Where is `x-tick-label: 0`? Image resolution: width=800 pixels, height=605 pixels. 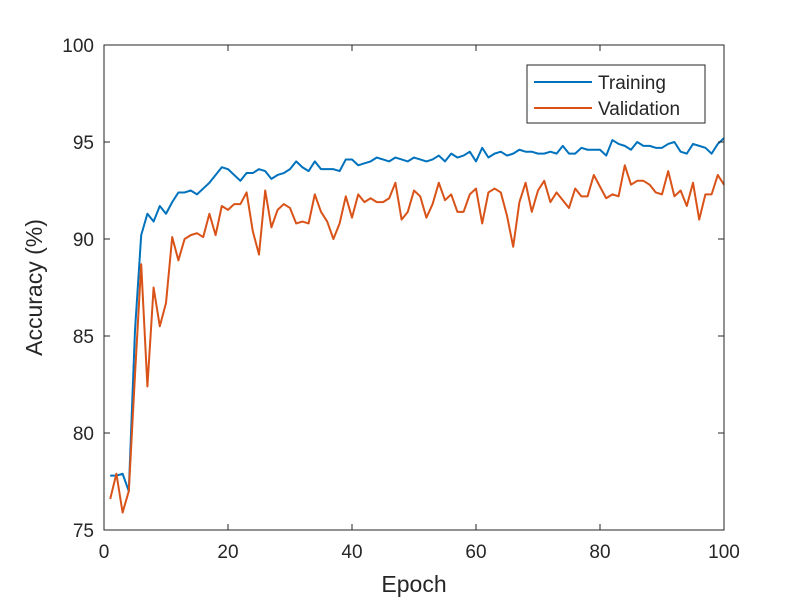
x-tick-label: 0 is located at coordinates (104, 552).